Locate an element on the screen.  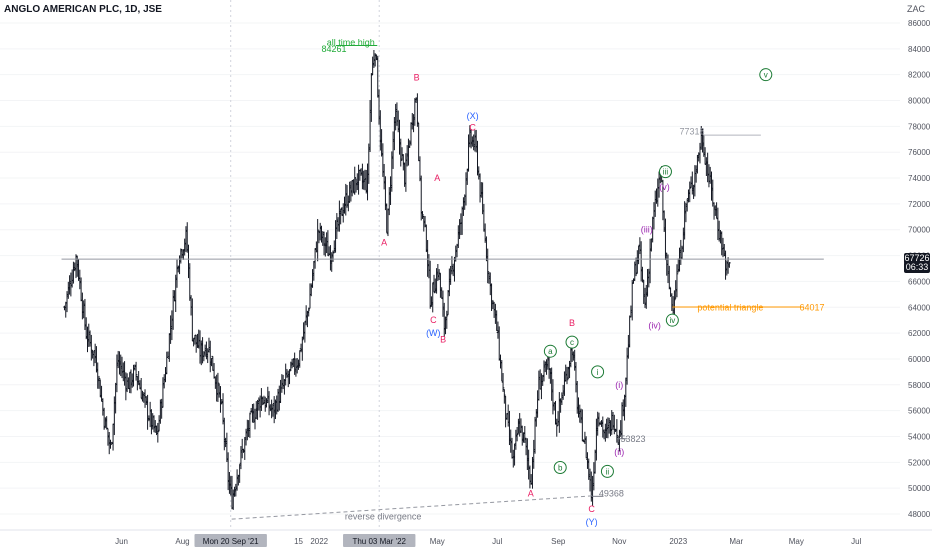
wave-circle-text: a is located at coordinates (550, 351).